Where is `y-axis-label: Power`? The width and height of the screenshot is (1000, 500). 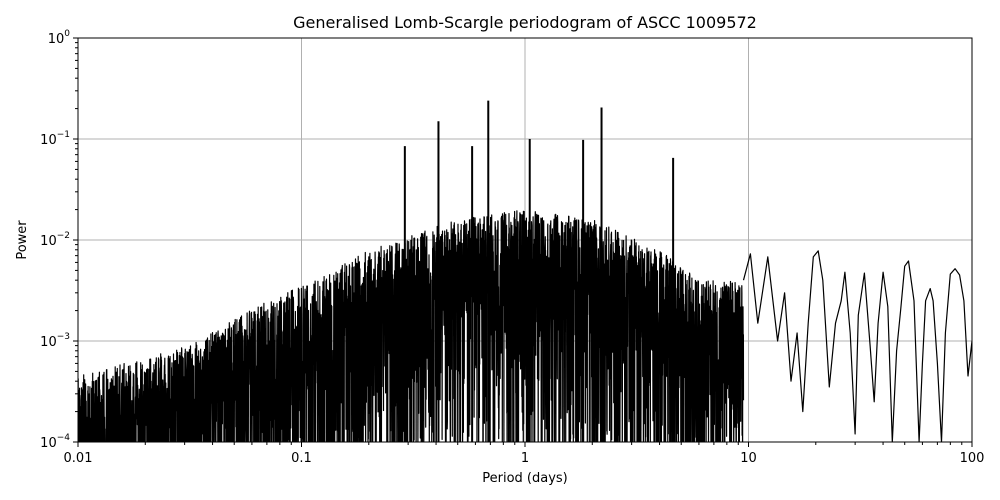 y-axis-label: Power is located at coordinates (22, 240).